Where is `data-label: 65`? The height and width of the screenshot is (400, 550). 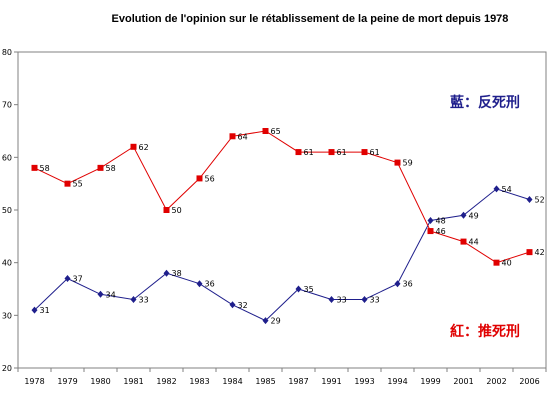
data-label: 65 is located at coordinates (276, 131).